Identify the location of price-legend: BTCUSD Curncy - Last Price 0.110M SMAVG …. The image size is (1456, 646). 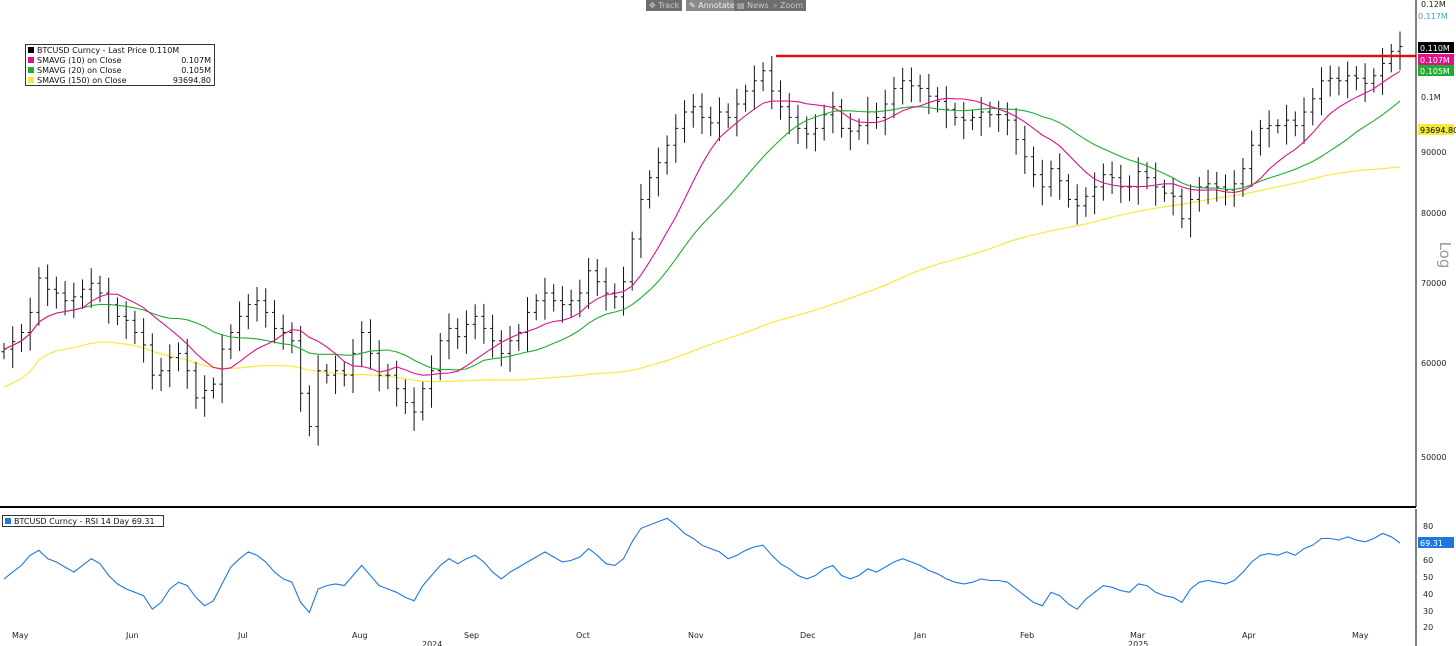
(120, 65).